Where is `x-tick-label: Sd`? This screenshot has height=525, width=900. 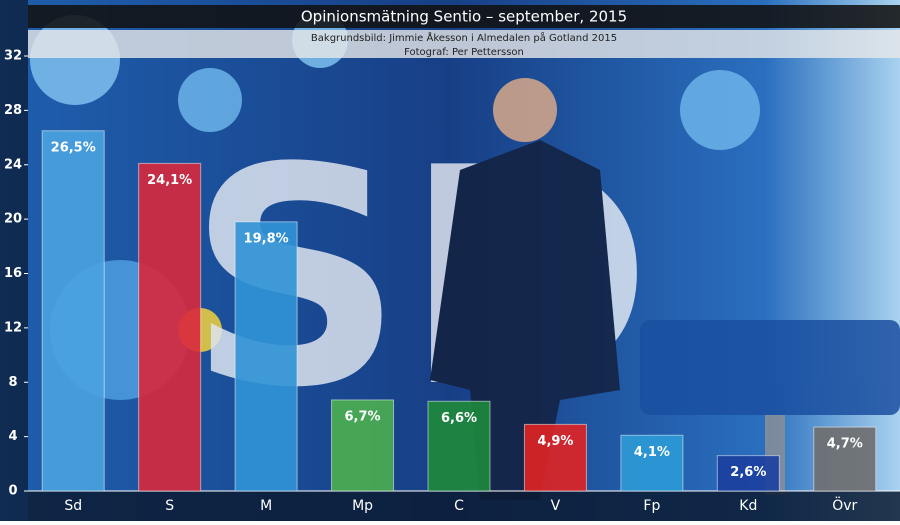 x-tick-label: Sd is located at coordinates (73, 506).